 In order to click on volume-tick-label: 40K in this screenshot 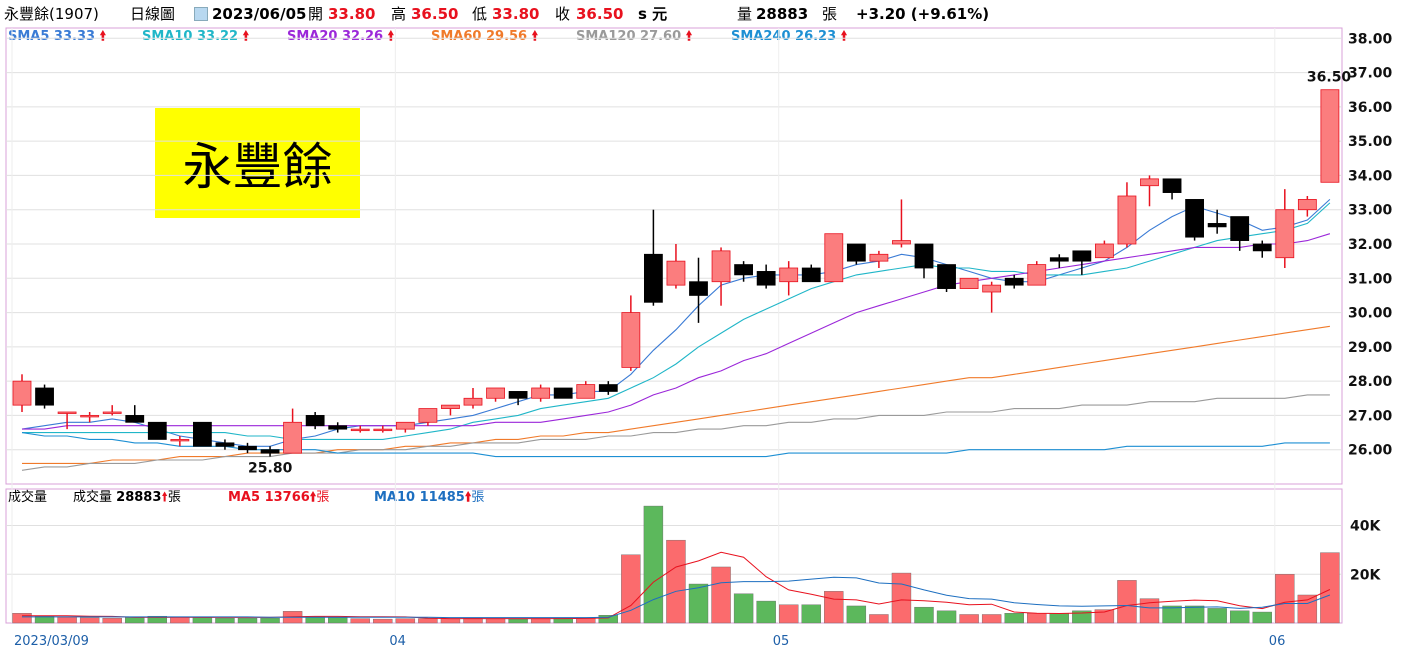, I will do `click(1365, 527)`.